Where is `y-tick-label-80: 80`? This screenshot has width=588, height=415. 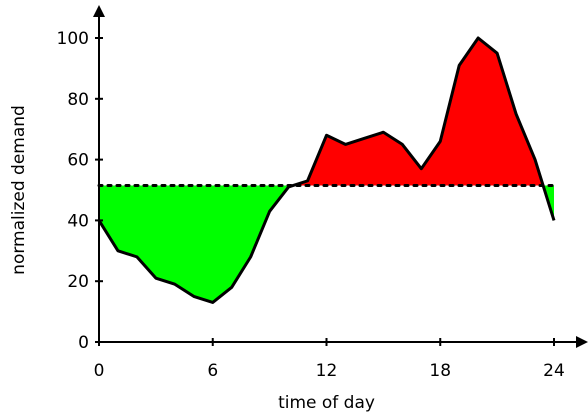 y-tick-label-80: 80 is located at coordinates (78, 100).